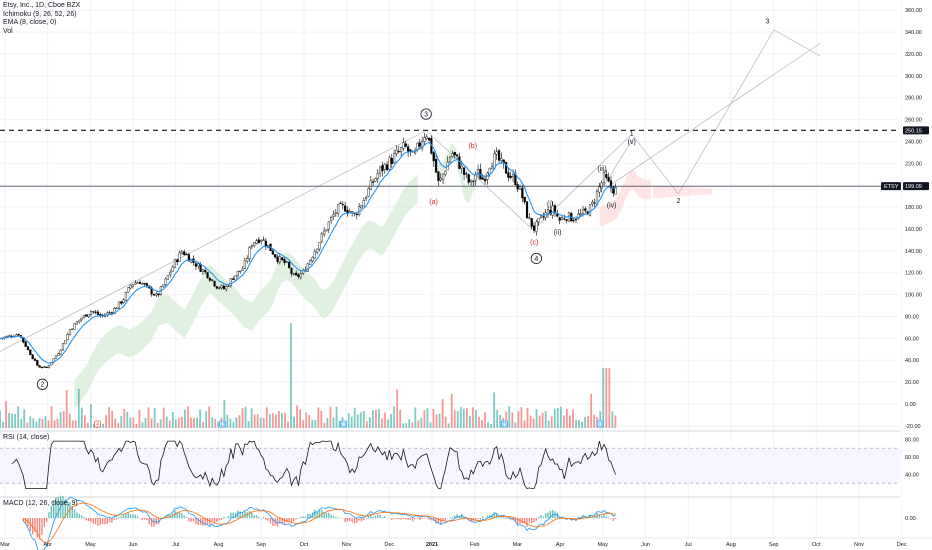  I want to click on macd-title: MACD (12, 26, close, 9), so click(40, 503).